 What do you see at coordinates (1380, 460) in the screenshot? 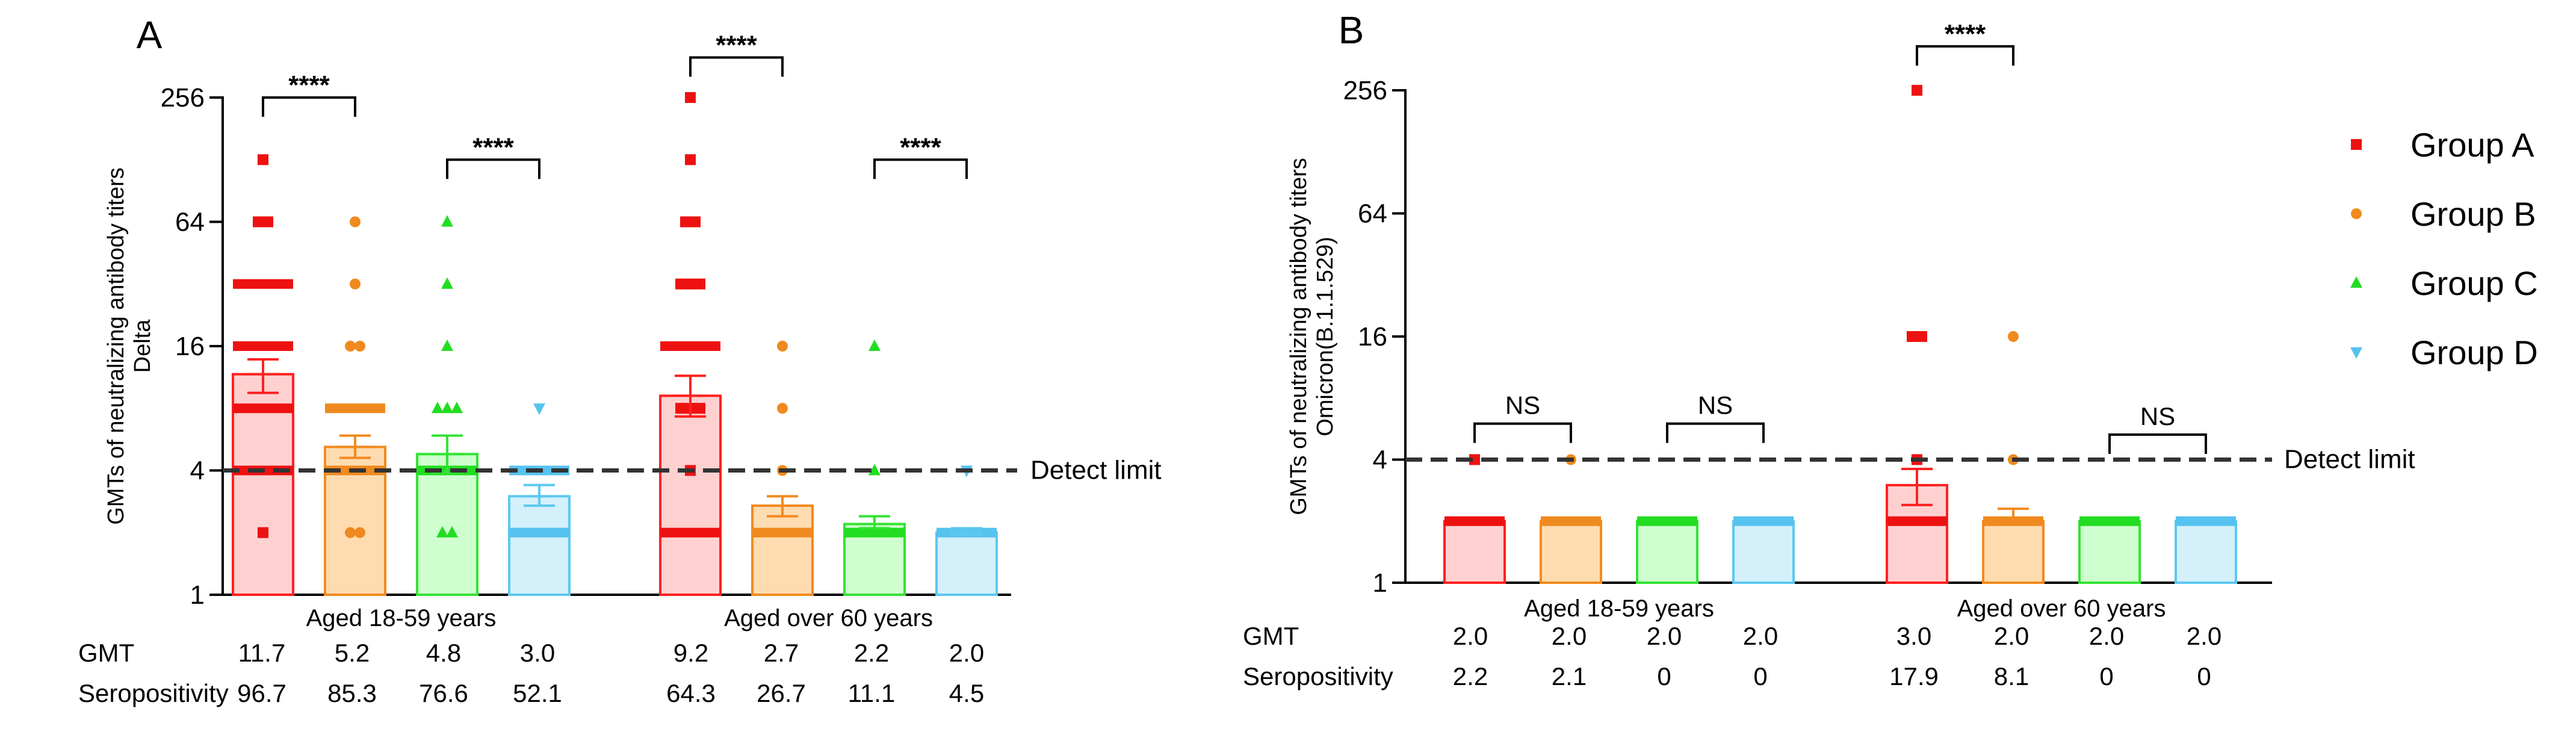
I see `y-tick-label: 4` at bounding box center [1380, 460].